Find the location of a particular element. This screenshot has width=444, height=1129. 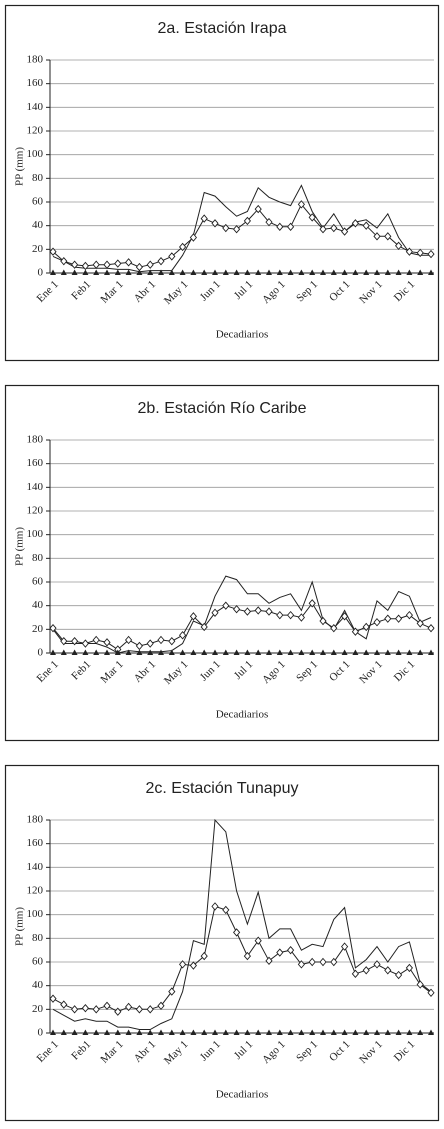

series-line is located at coordinates (242, 614).